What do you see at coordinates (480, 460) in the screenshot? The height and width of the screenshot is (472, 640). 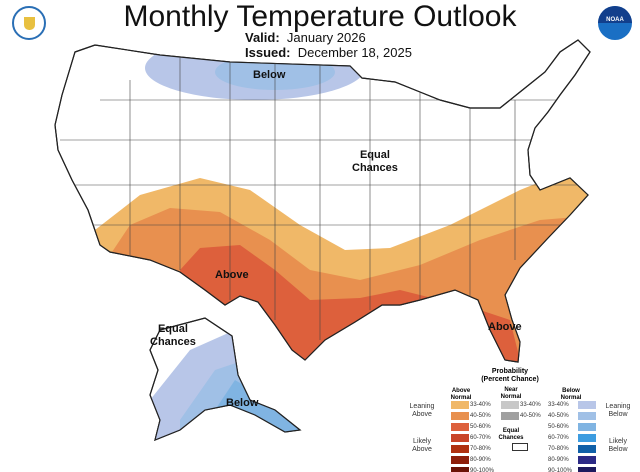 I see `legend-above-range: 80-90%` at bounding box center [480, 460].